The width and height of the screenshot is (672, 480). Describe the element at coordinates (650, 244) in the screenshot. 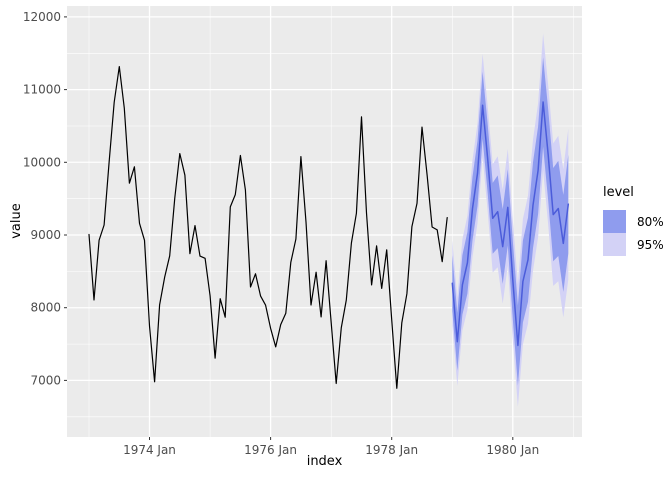

I see `legend-label-95: 95%` at that location.